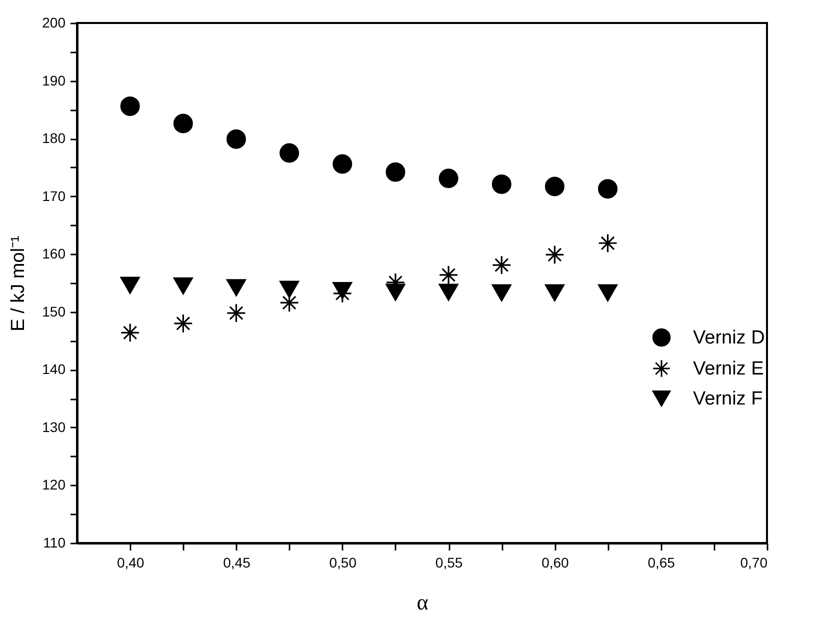  I want to click on x-tick-label: 0,50, so click(343, 562).